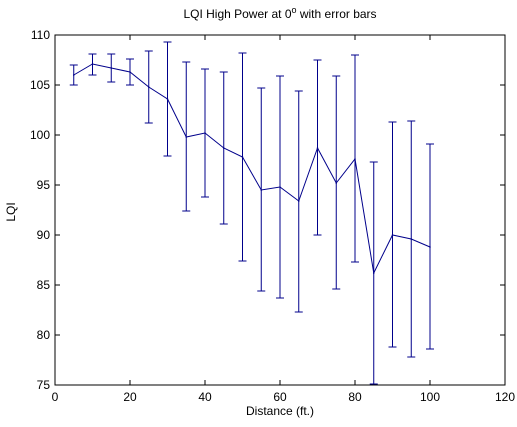 This screenshot has height=427, width=517. What do you see at coordinates (280, 397) in the screenshot?
I see `x-tick-label-3: 60` at bounding box center [280, 397].